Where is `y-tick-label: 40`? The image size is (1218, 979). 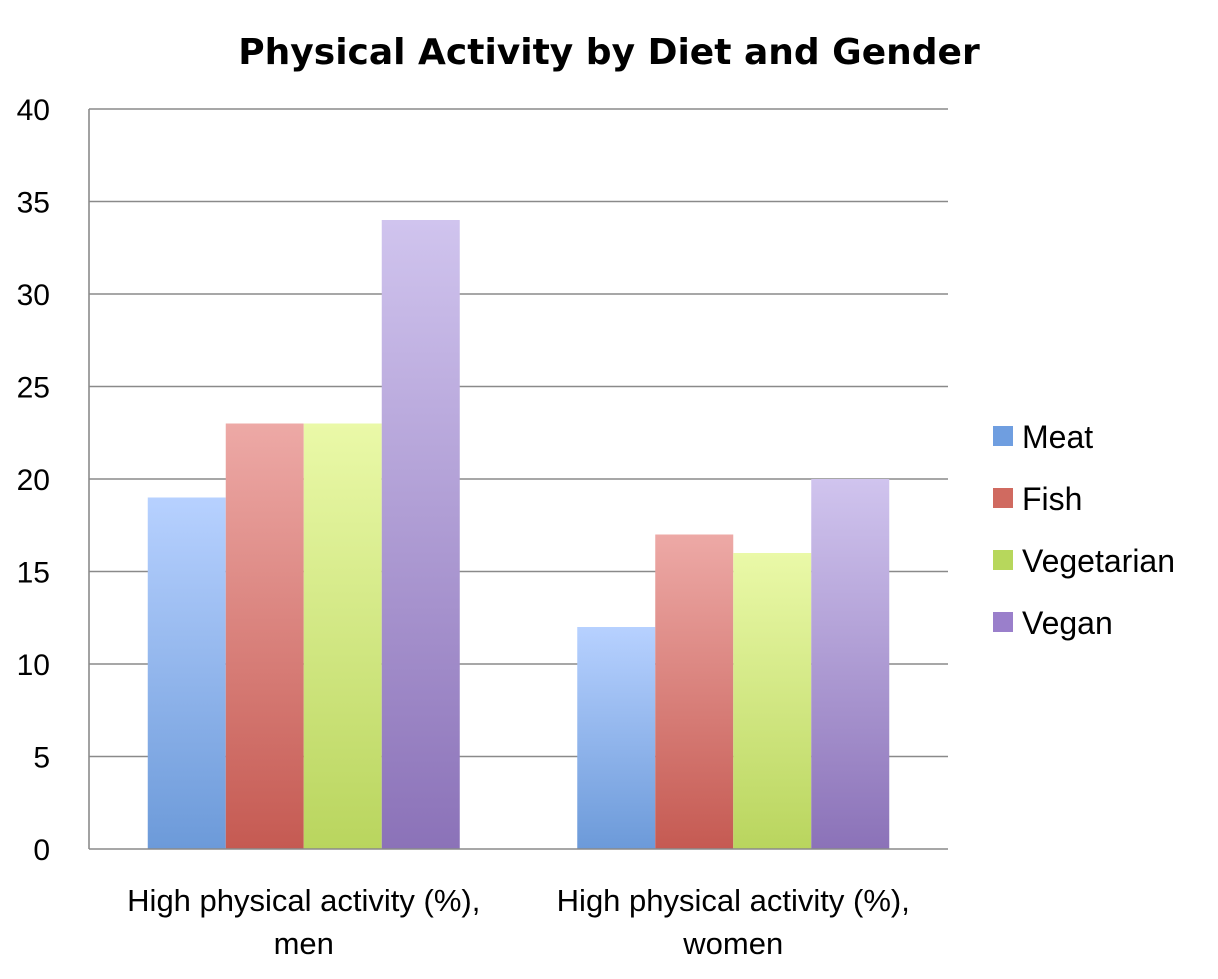 y-tick-label: 40 is located at coordinates (33, 110).